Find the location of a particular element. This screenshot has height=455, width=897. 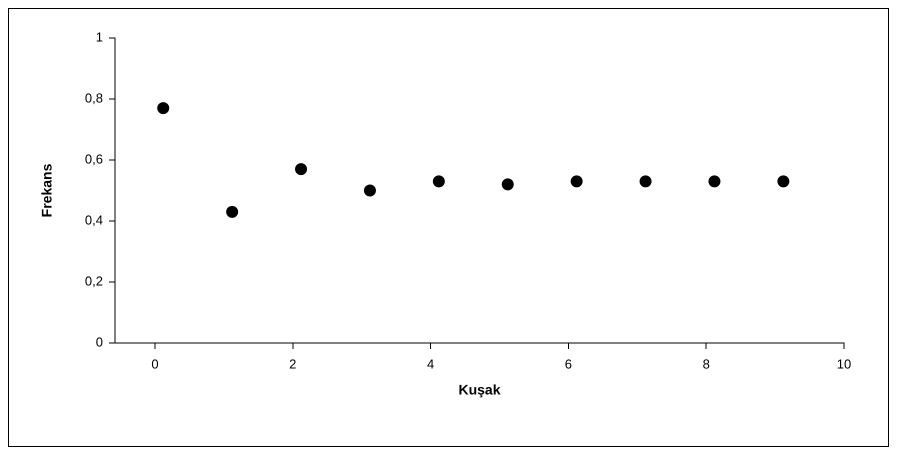

x-tick-label: 6 is located at coordinates (568, 364).